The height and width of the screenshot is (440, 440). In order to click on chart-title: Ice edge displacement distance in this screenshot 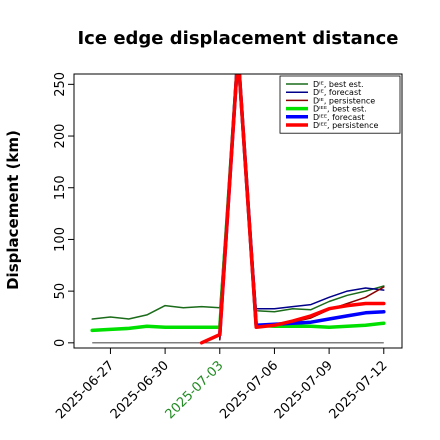, I will do `click(237, 38)`.